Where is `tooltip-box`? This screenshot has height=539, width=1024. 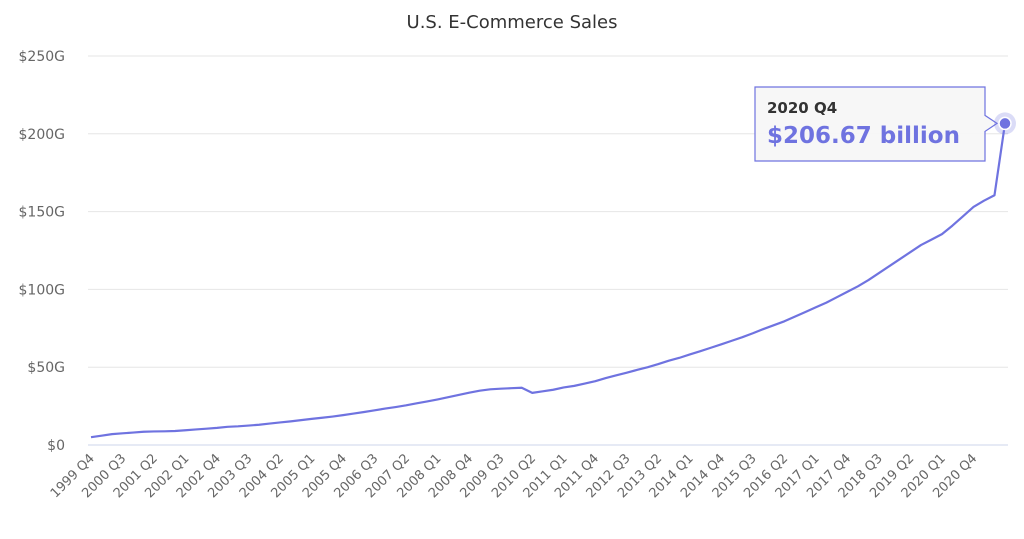 tooltip-box is located at coordinates (876, 124).